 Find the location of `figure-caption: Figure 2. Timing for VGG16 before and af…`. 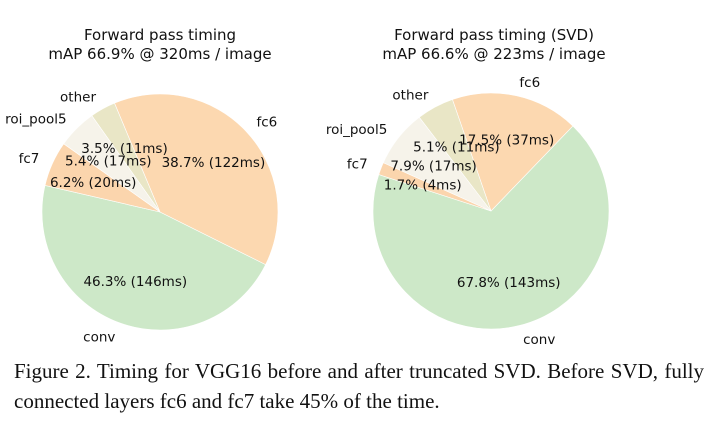

figure-caption: Figure 2. Timing for VGG16 before and af… is located at coordinates (359, 386).